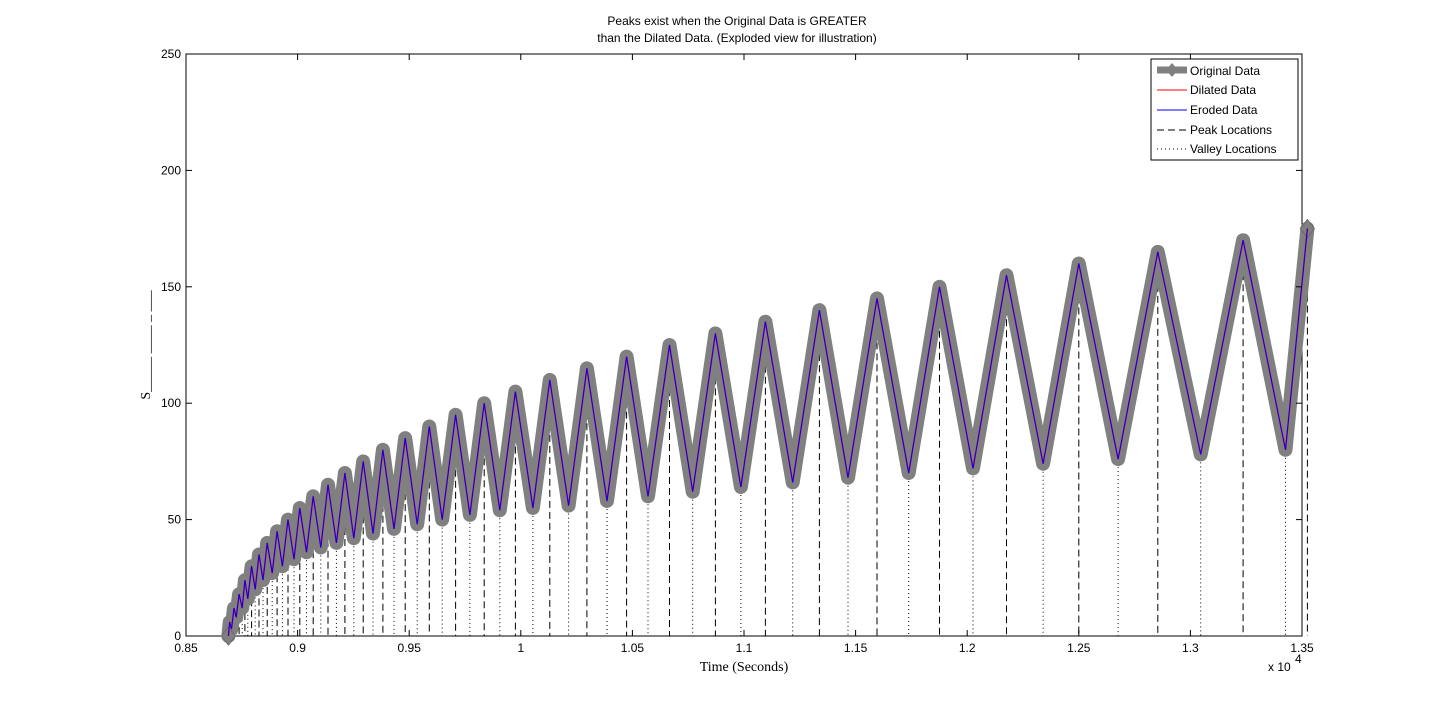  What do you see at coordinates (171, 170) in the screenshot?
I see `y-tick-label: 200` at bounding box center [171, 170].